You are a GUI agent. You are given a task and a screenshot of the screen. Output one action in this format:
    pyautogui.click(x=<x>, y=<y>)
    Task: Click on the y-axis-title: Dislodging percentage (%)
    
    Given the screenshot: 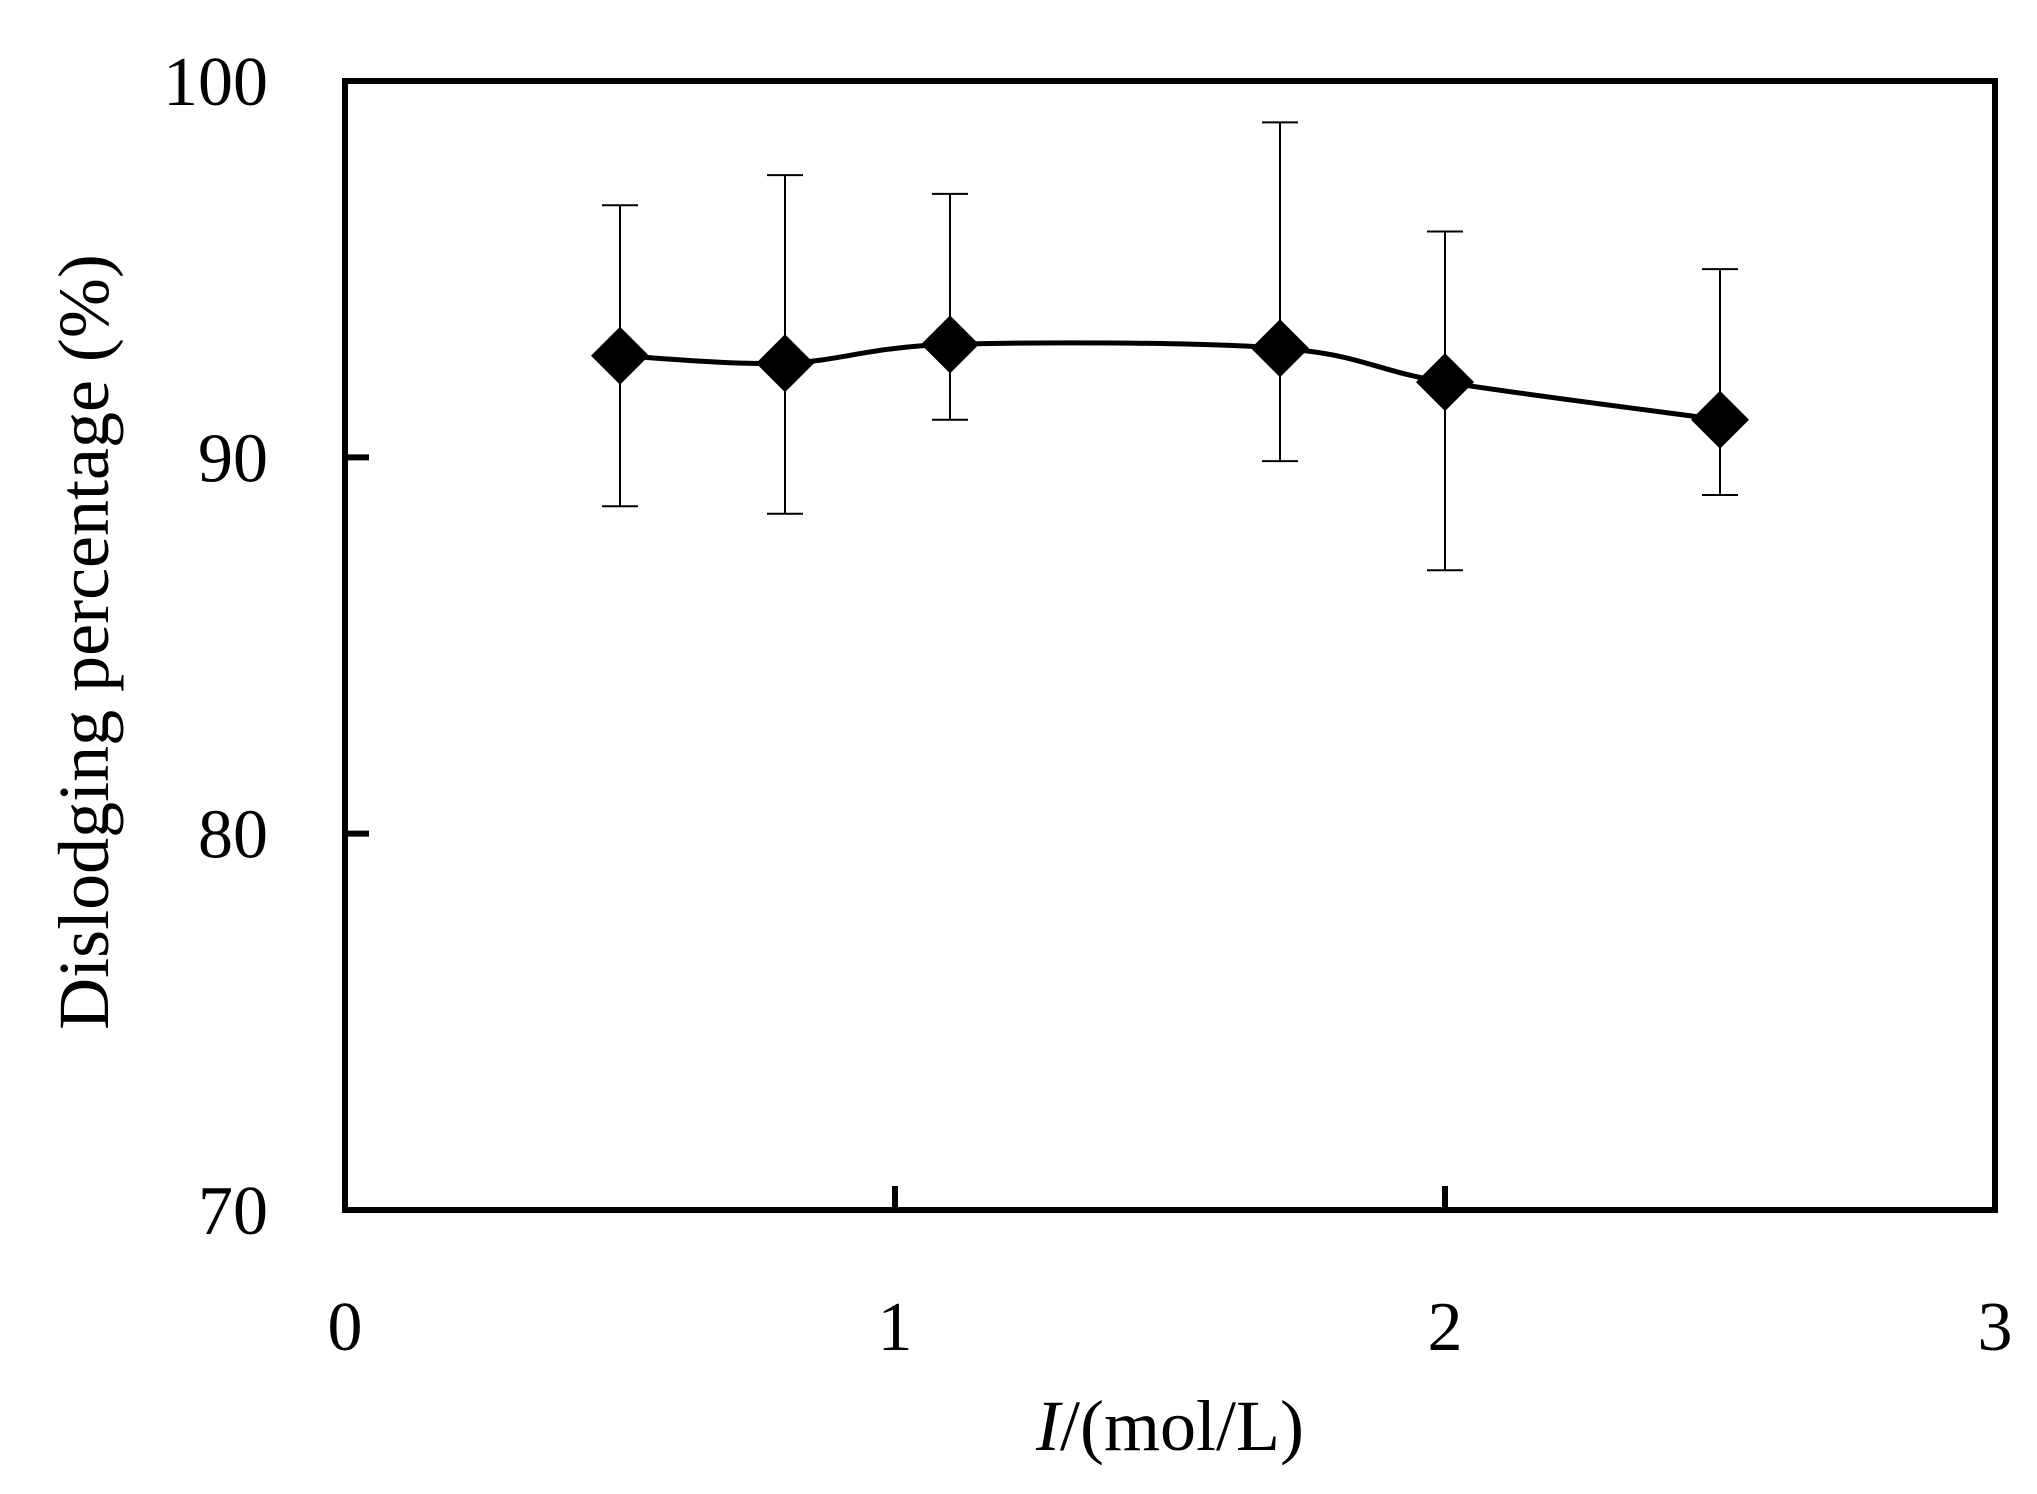 What is the action you would take?
    pyautogui.click(x=84, y=642)
    